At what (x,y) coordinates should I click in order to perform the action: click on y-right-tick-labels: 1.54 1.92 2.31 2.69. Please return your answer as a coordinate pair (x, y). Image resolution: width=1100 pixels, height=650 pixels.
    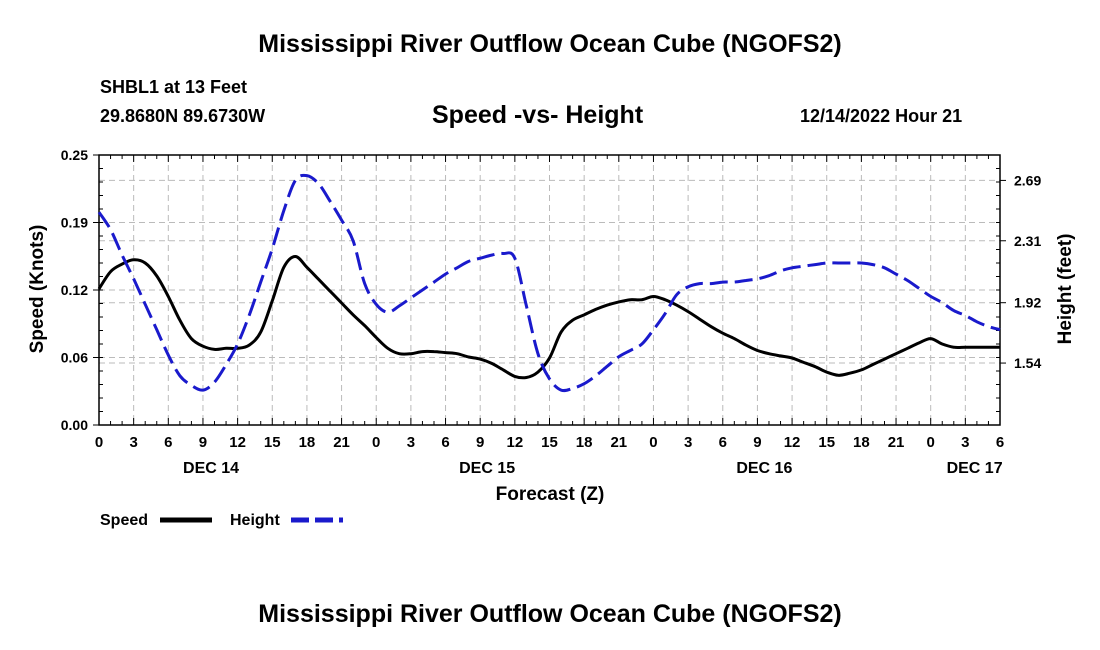
    Looking at the image, I should click on (1027, 271).